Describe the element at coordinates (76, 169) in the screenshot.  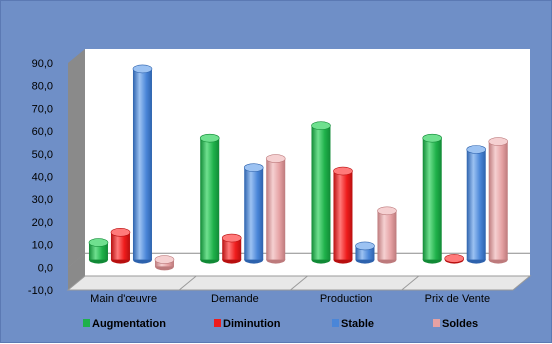
I see `side-wall` at that location.